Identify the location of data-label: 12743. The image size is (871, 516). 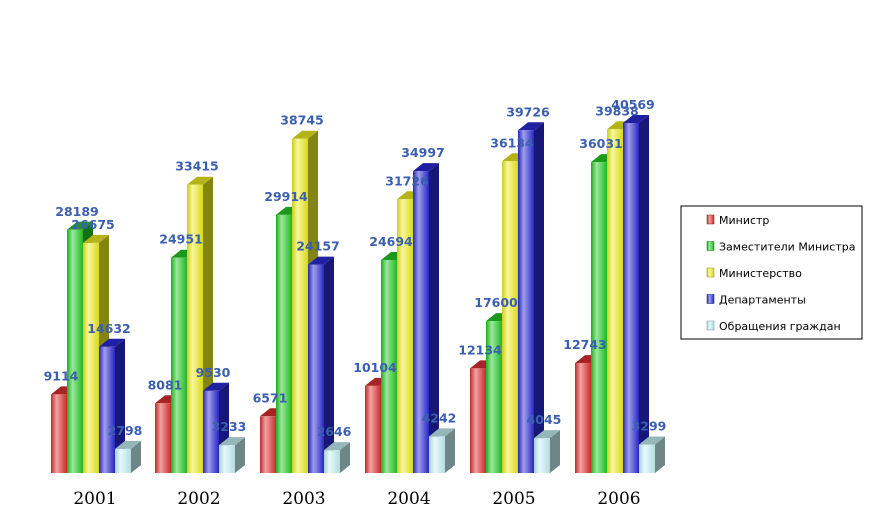
(585, 344).